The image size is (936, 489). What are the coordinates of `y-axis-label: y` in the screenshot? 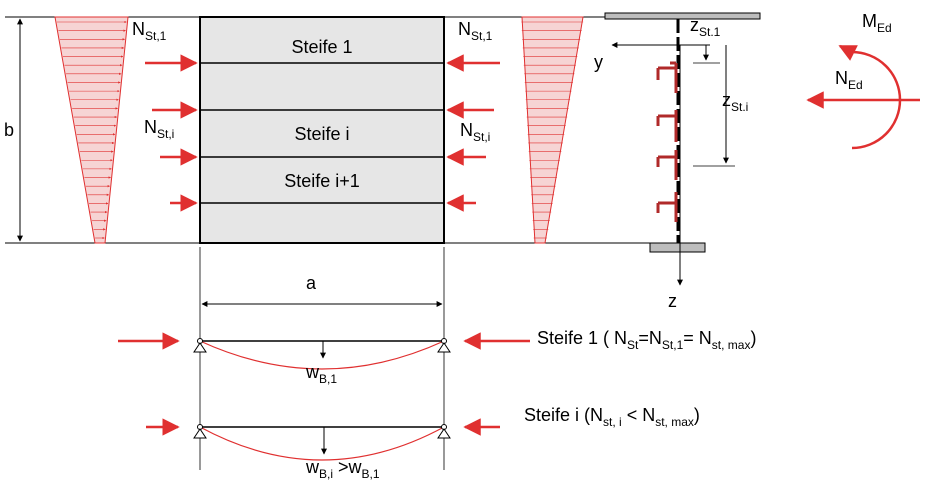 It's located at (598, 62).